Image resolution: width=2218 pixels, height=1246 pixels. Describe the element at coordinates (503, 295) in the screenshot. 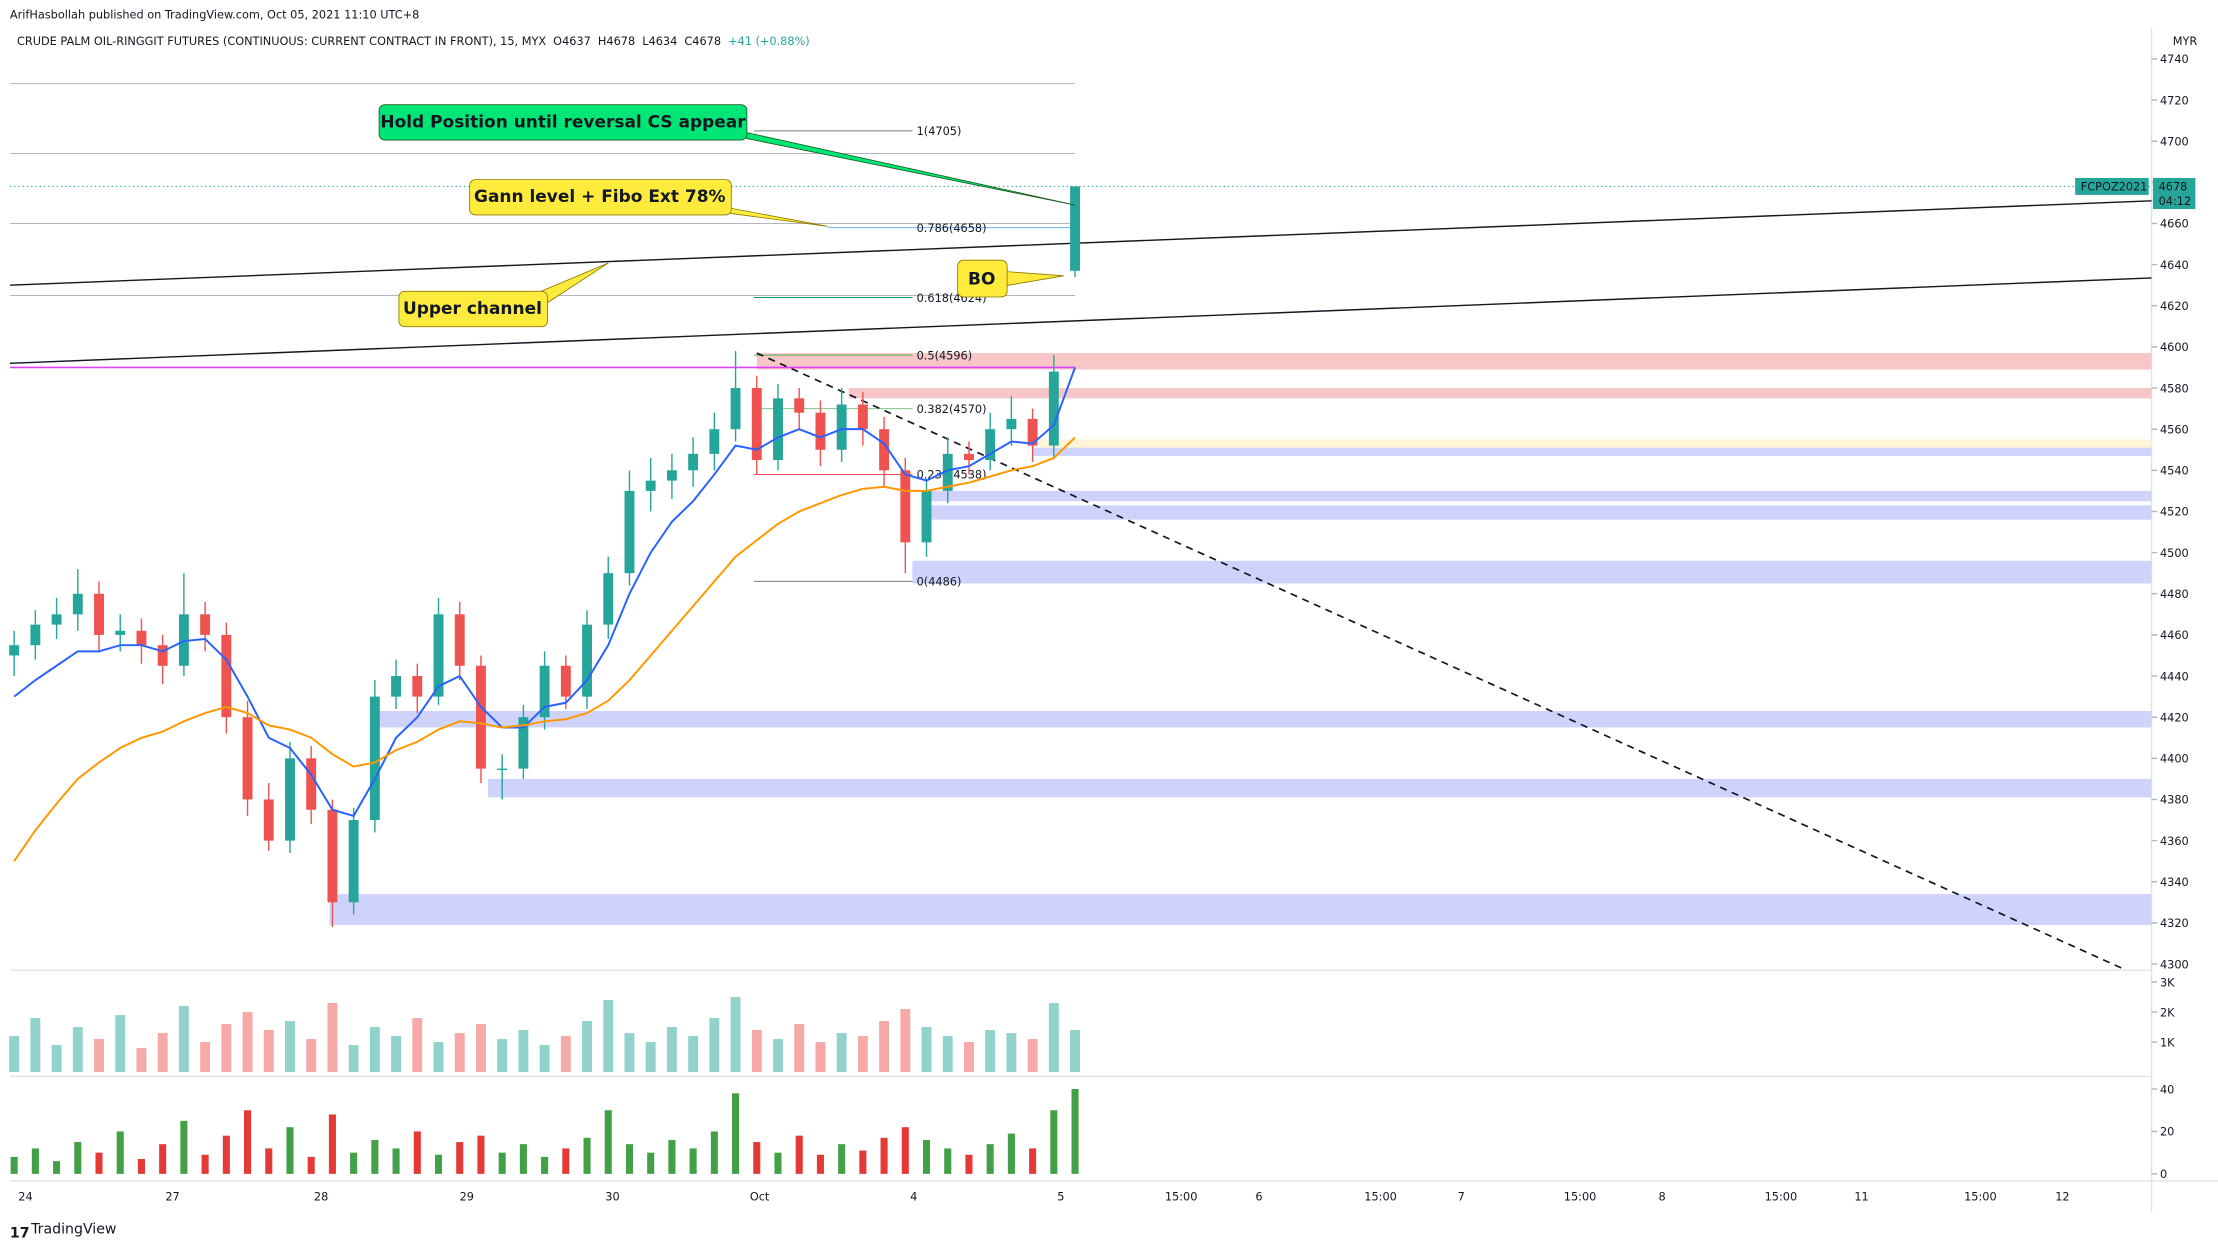

I see `callout-channel: Upper channel` at that location.